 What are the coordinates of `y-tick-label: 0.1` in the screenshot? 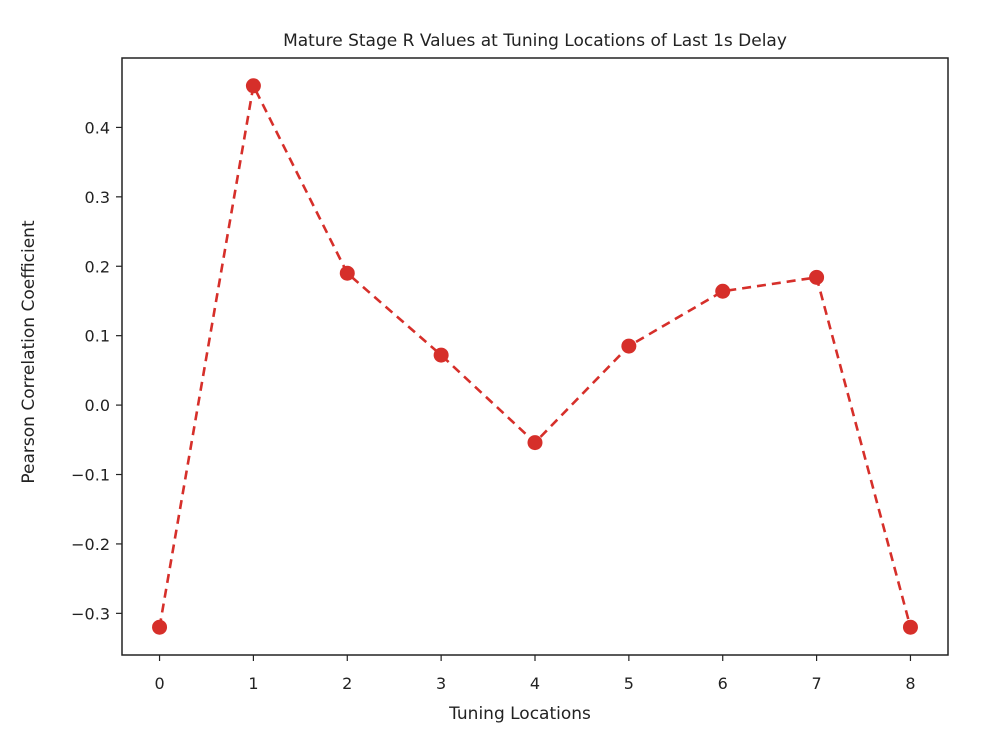 It's located at (97, 336).